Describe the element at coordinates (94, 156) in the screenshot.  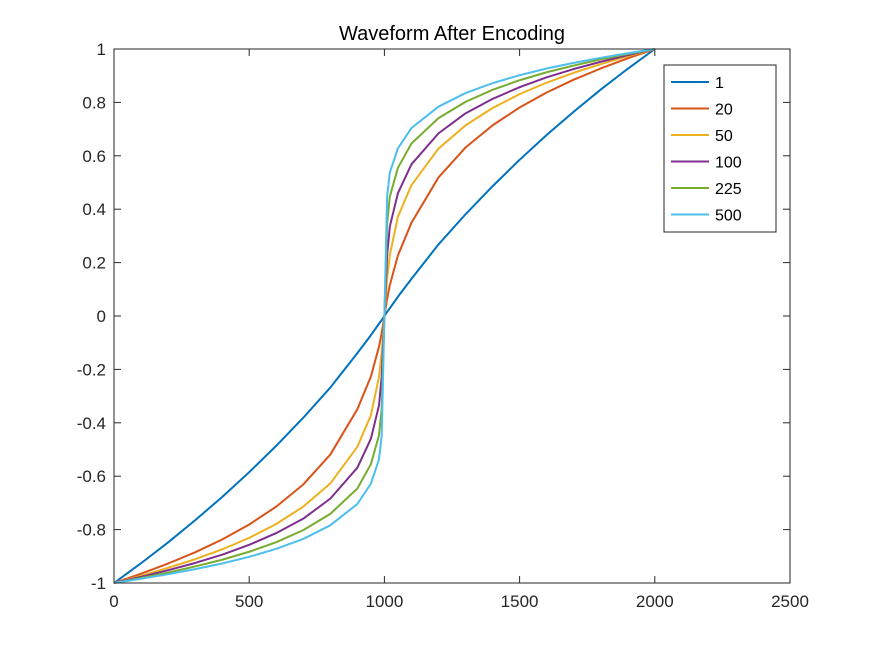
I see `y-tick-label: 0.6` at that location.